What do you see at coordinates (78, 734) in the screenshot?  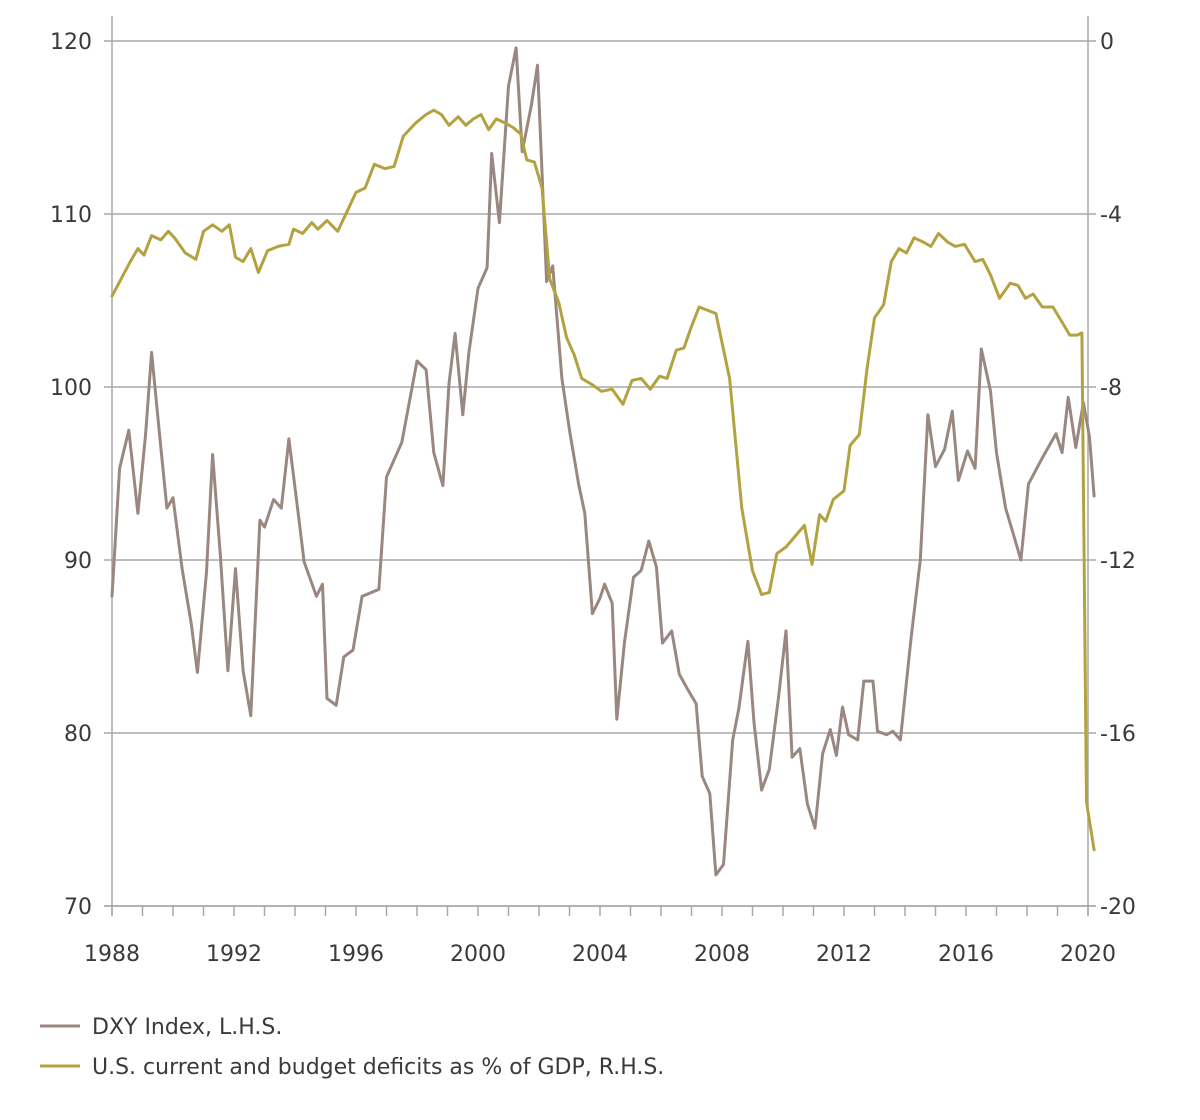 I see `y-tick-label-left: 80` at bounding box center [78, 734].